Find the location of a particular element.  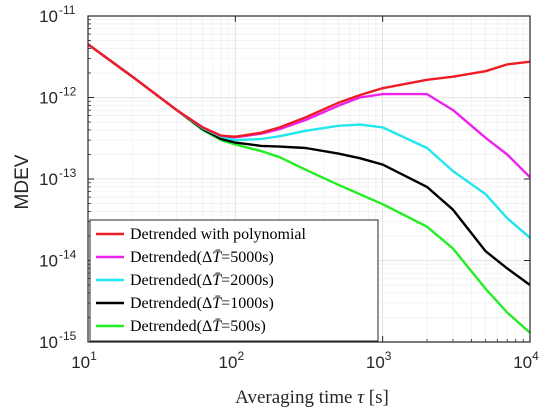

x-axis-label-unit: [s] is located at coordinates (379, 397).